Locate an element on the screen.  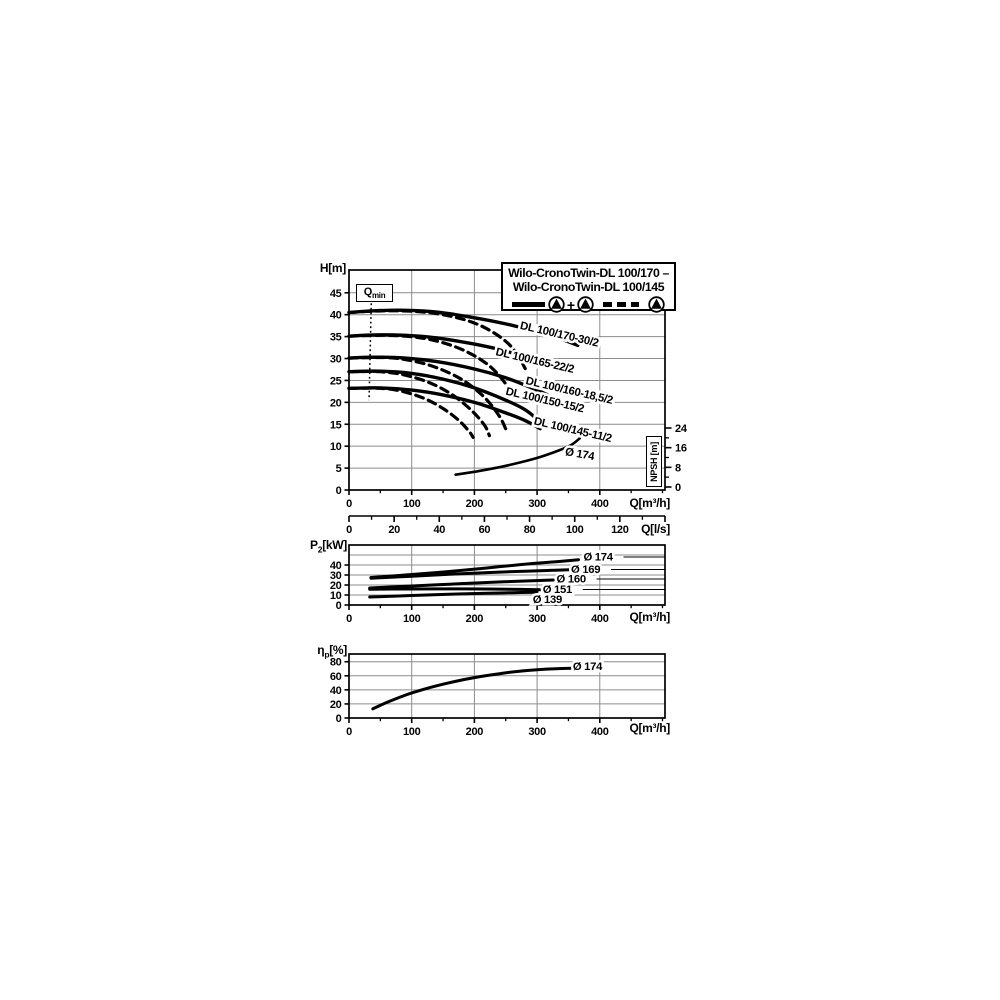
dashed-line-sample is located at coordinates (621, 304).